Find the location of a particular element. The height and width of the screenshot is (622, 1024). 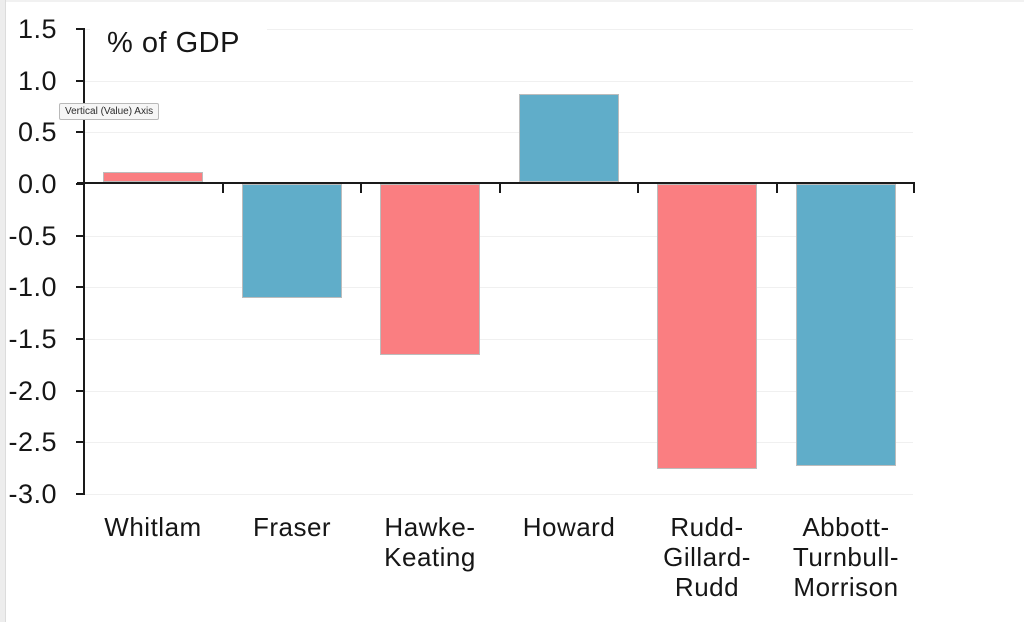

category-label-hawke-keating: Hawke- Keating is located at coordinates (430, 542).